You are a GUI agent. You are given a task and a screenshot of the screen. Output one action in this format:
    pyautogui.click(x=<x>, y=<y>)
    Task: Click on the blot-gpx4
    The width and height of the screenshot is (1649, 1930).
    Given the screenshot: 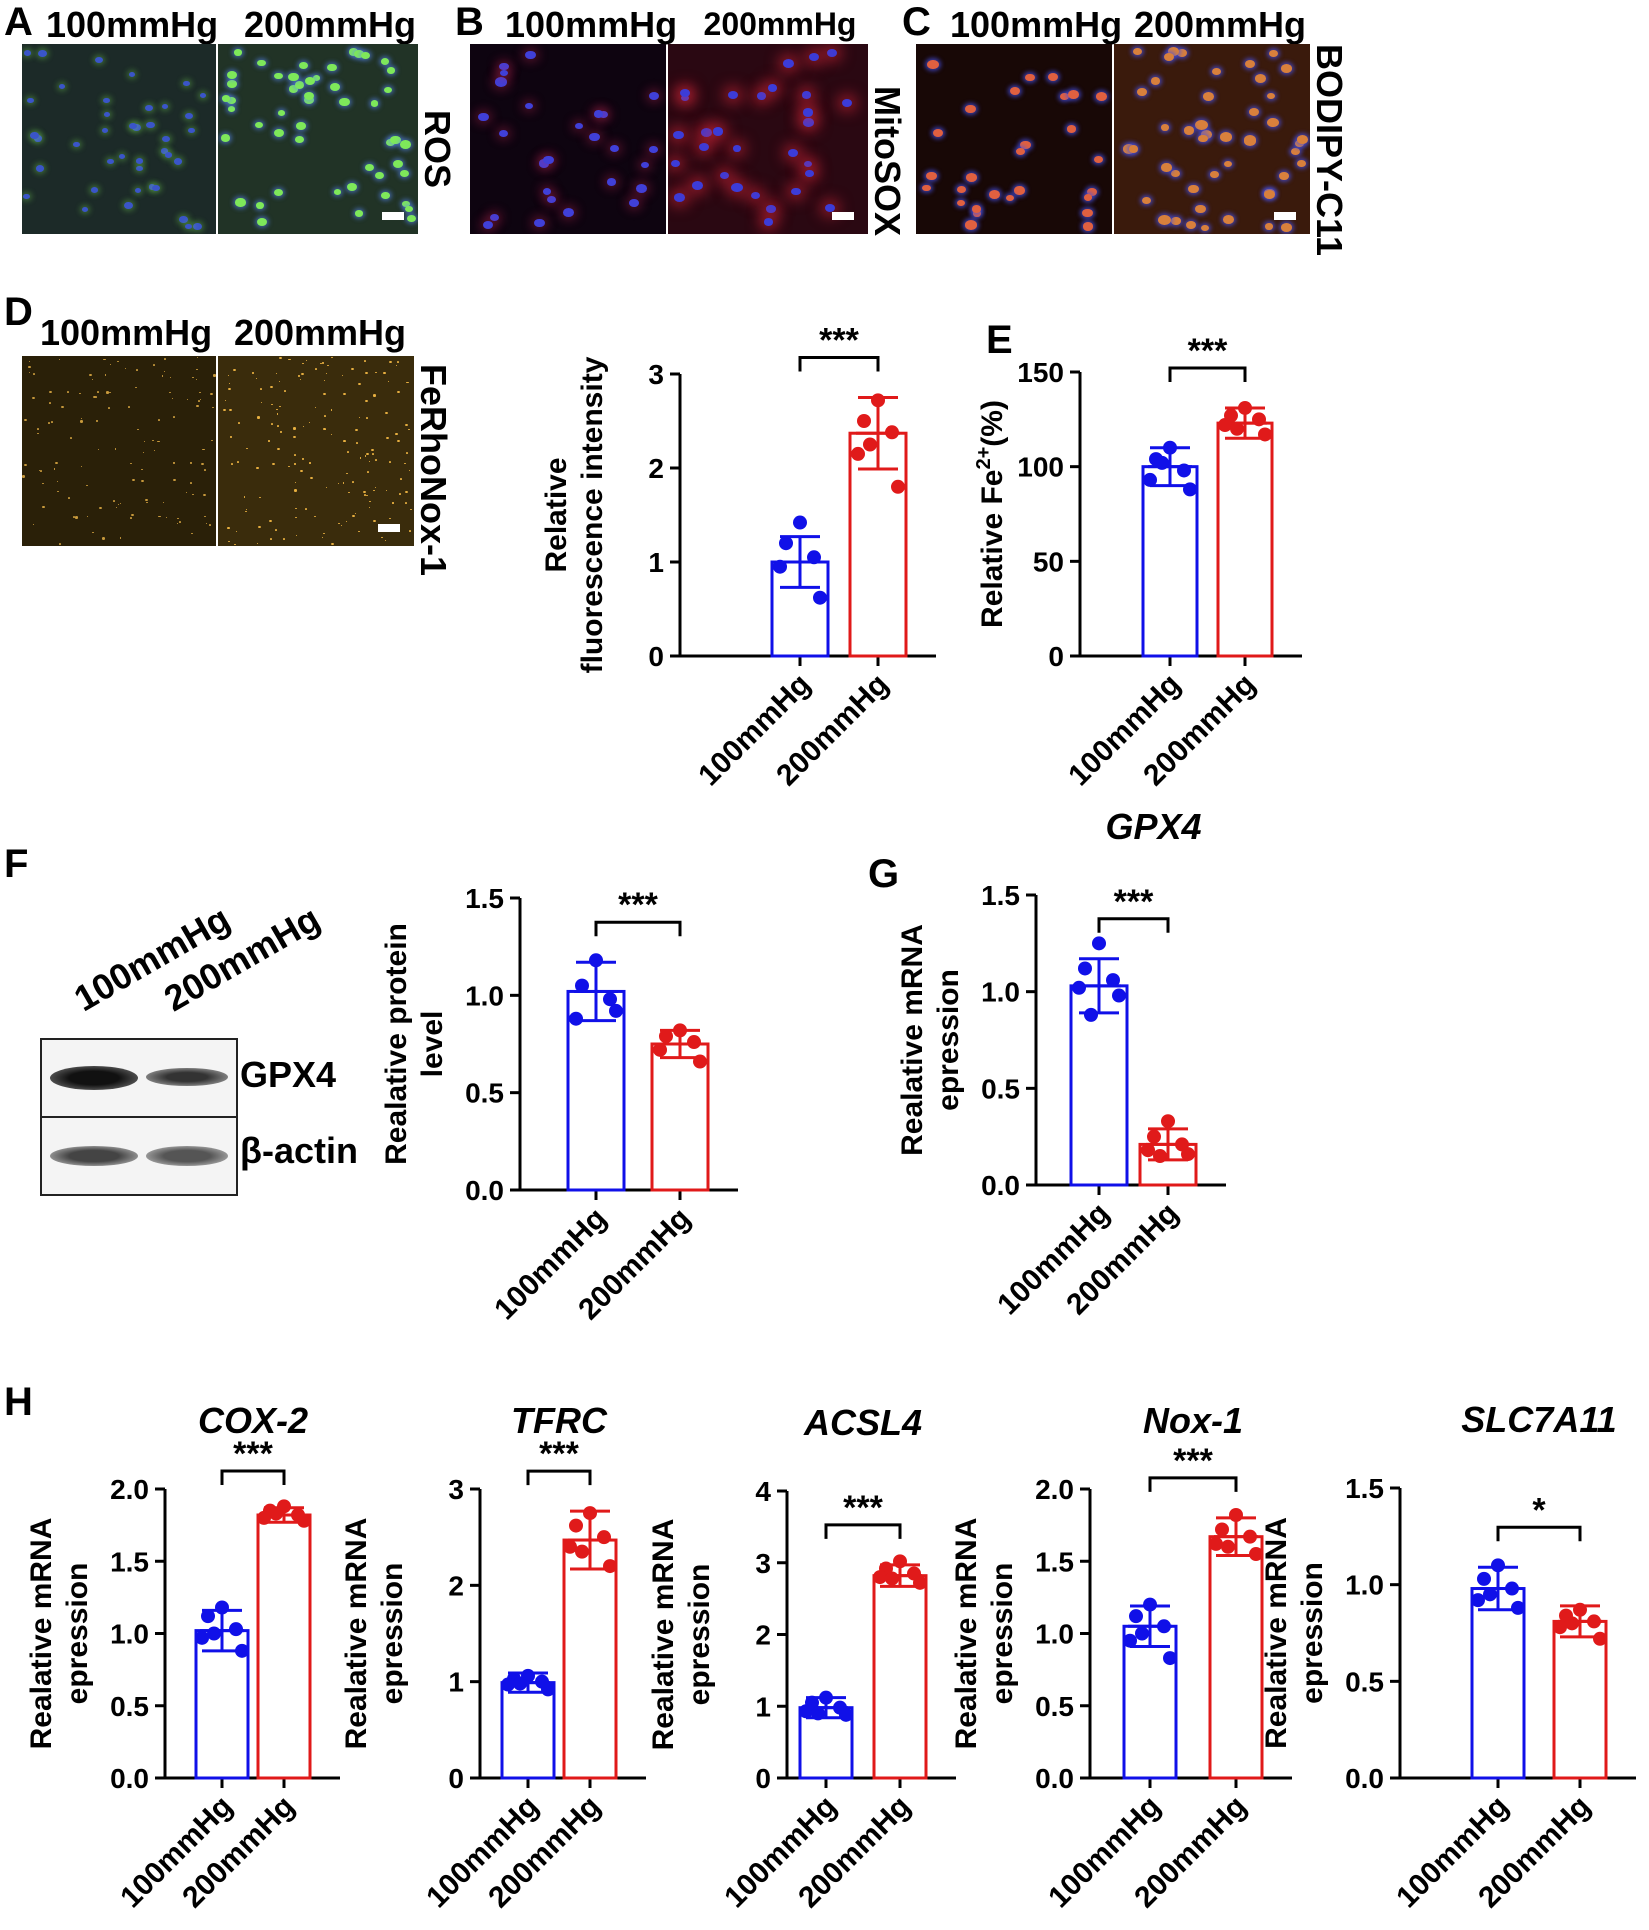 What is the action you would take?
    pyautogui.click(x=139, y=1078)
    